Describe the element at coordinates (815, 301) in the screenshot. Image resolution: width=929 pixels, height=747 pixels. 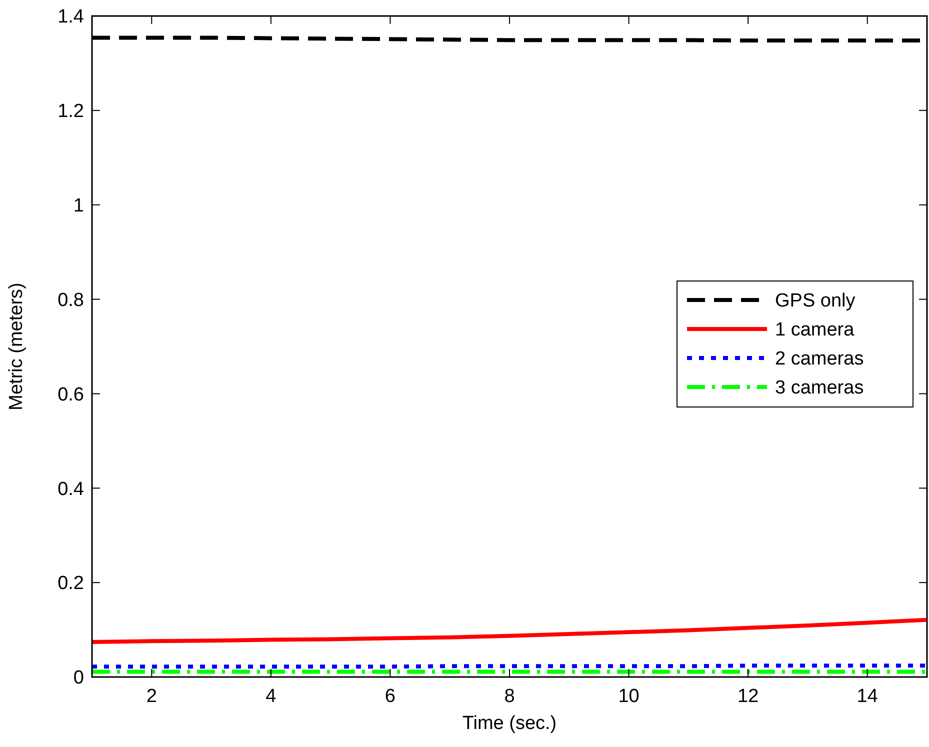
I see `legend-label: GPS only` at that location.